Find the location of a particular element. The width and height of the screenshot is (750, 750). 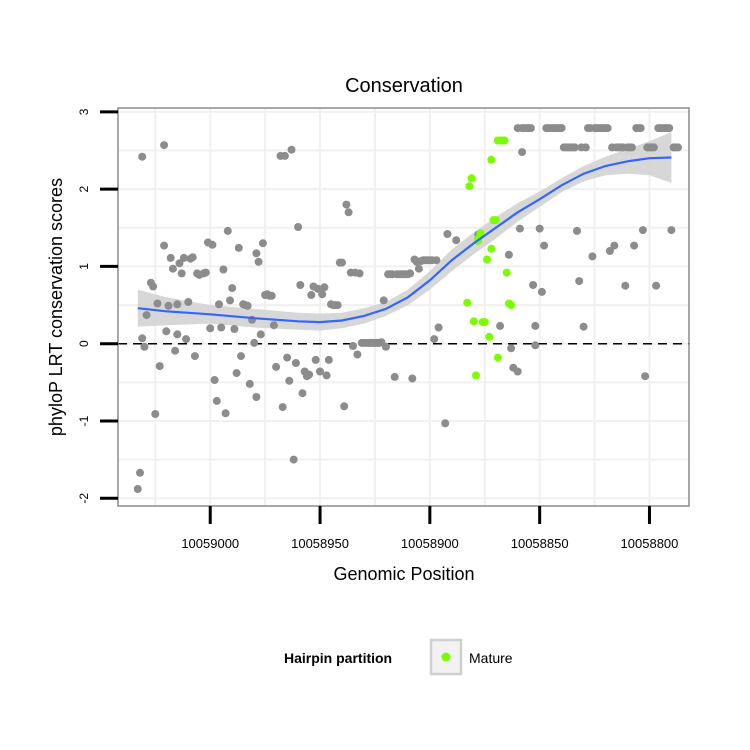

y-tick-label: 2 is located at coordinates (84, 188).